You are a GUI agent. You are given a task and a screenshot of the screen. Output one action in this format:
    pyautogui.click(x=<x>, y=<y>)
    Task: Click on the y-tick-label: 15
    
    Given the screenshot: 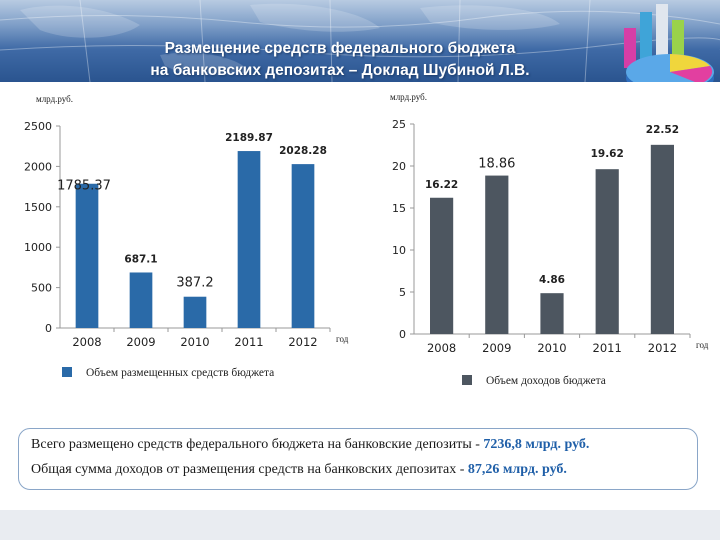 What is the action you would take?
    pyautogui.click(x=399, y=208)
    